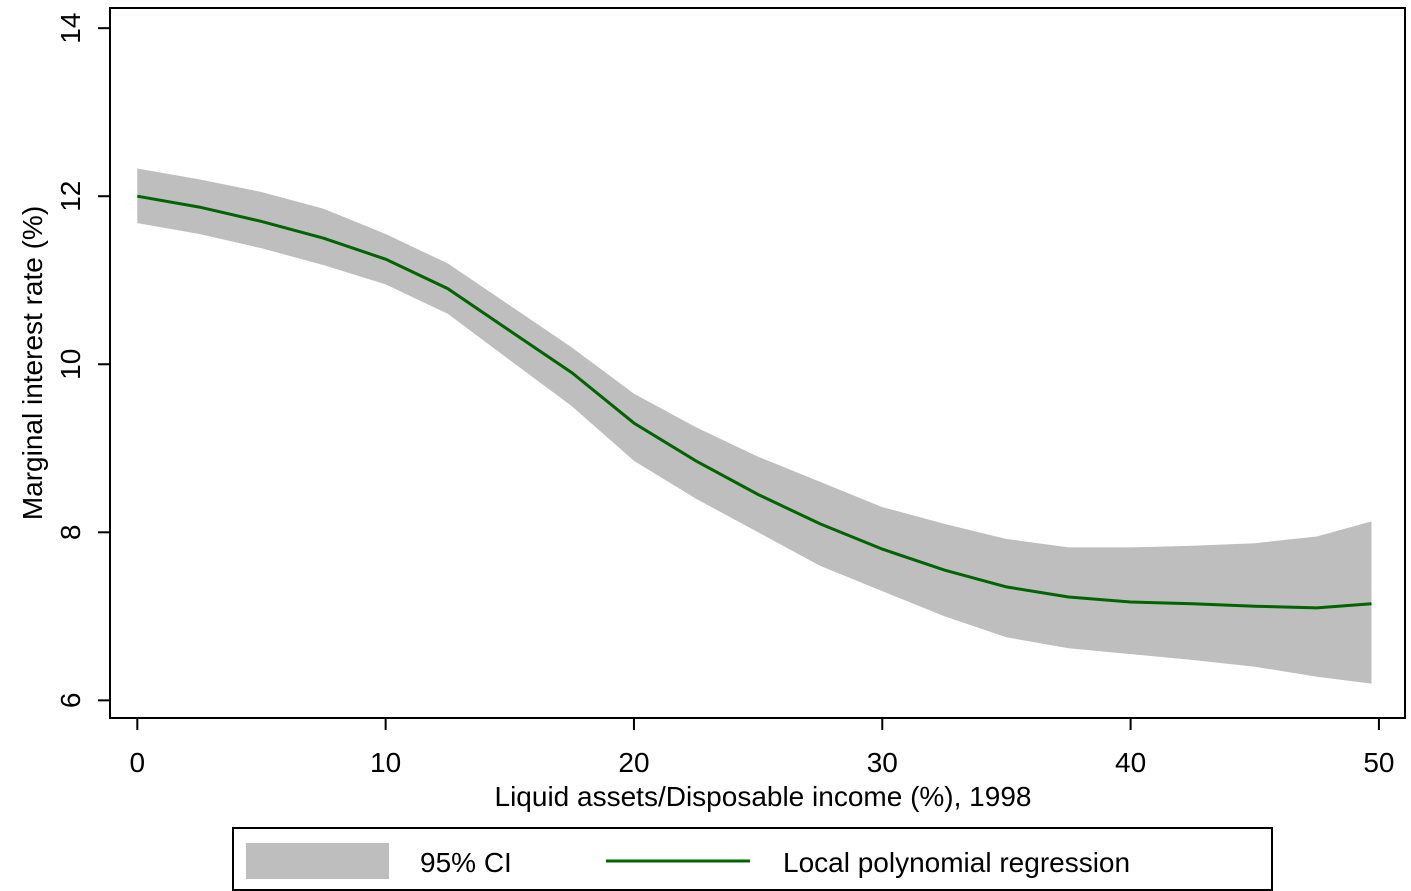 Image resolution: width=1411 pixels, height=891 pixels. What do you see at coordinates (1378, 762) in the screenshot?
I see `x-tick-label: 50` at bounding box center [1378, 762].